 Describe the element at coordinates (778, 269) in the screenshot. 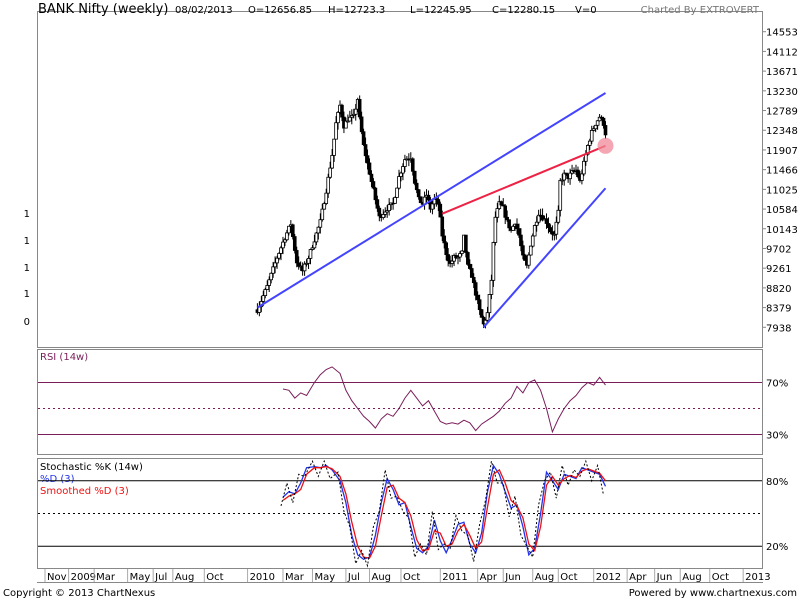

I see `price-tick-label: 9261` at that location.